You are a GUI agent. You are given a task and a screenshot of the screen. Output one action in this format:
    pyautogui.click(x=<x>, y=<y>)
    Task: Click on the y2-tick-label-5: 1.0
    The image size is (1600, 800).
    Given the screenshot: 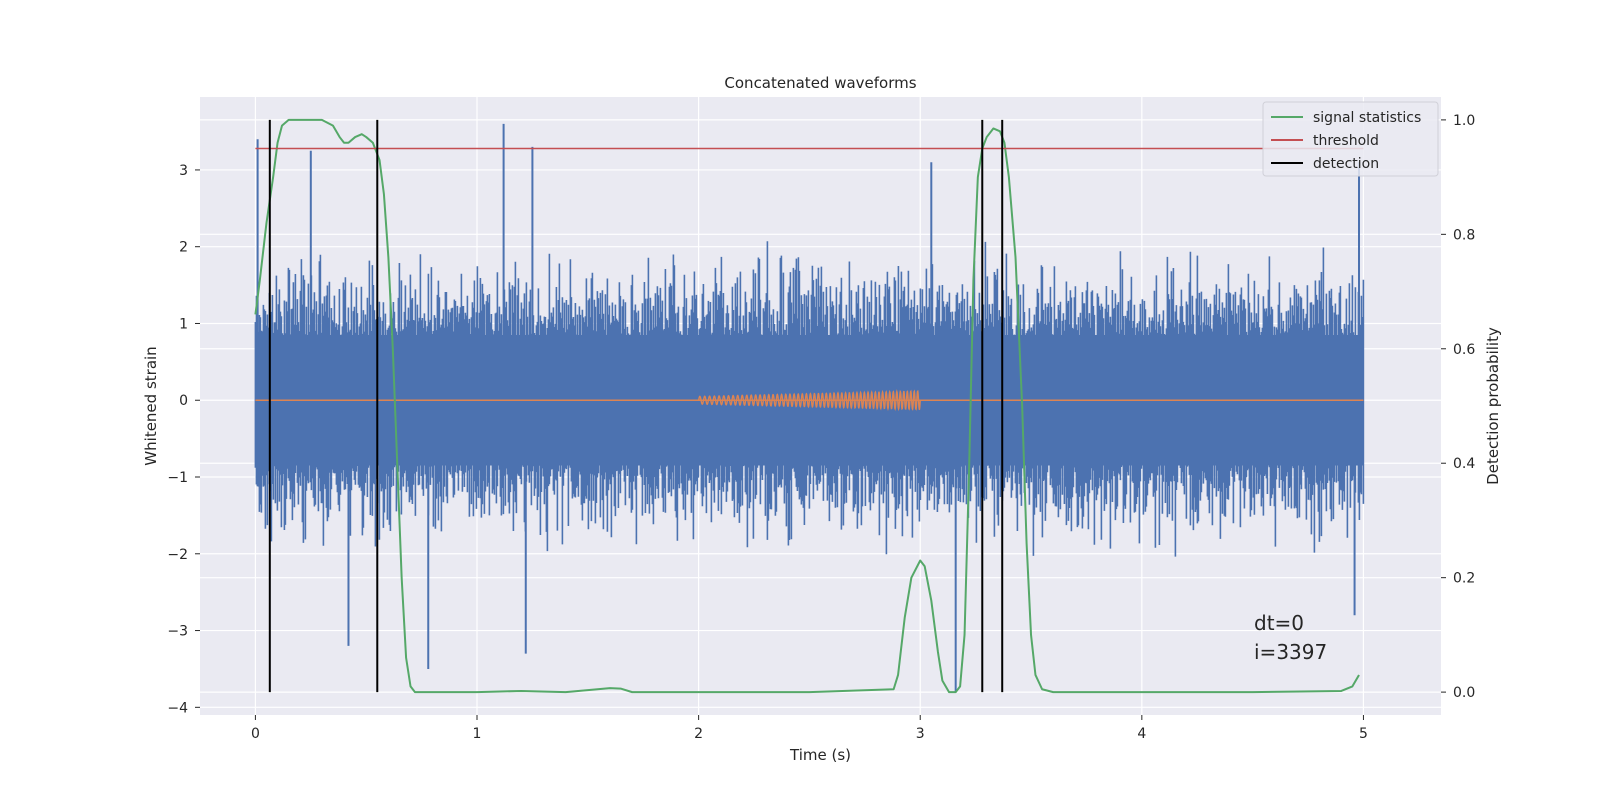 What is the action you would take?
    pyautogui.click(x=1464, y=121)
    